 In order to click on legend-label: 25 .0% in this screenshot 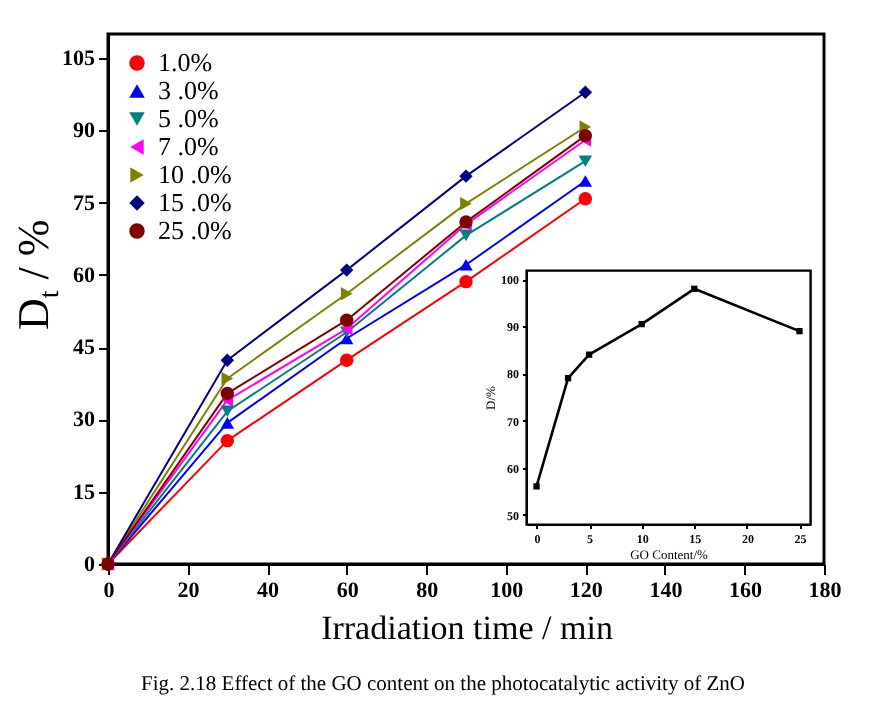, I will do `click(195, 230)`.